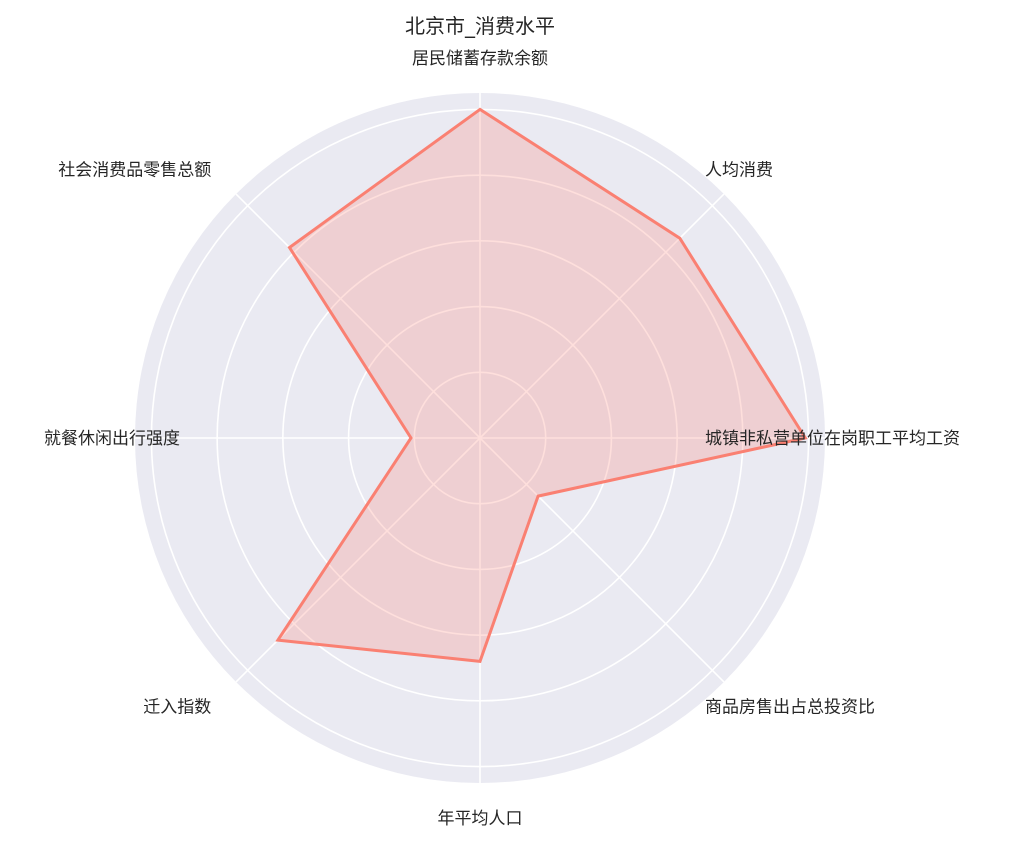 Image resolution: width=1031 pixels, height=844 pixels. What do you see at coordinates (739, 170) in the screenshot?
I see `axis-label-2: 人均消费` at bounding box center [739, 170].